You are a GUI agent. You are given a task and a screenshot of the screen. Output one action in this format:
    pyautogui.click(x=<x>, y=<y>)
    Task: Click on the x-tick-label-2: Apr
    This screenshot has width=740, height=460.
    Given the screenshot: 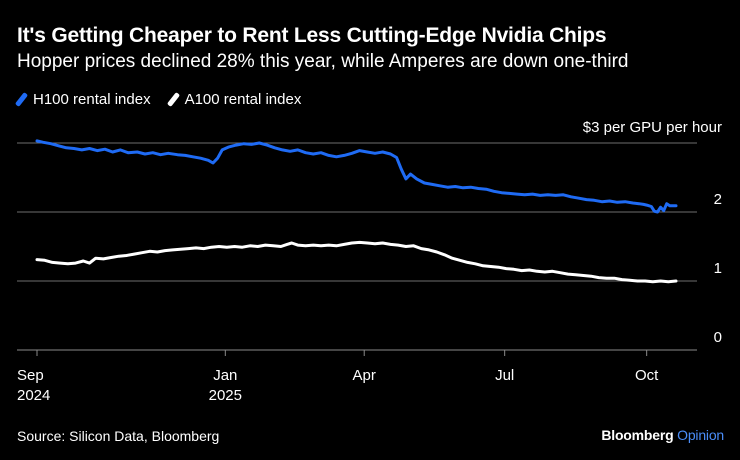 What is the action you would take?
    pyautogui.click(x=364, y=375)
    